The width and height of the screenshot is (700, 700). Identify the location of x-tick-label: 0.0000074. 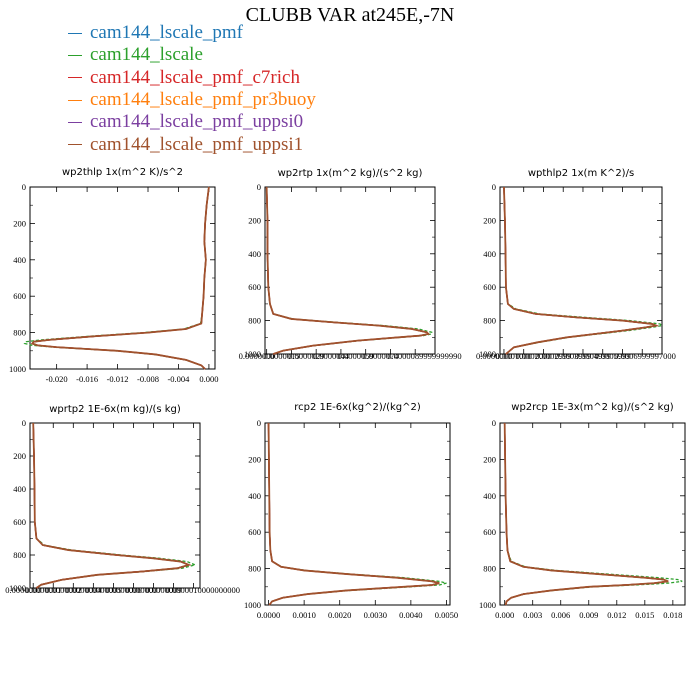
(380, 356).